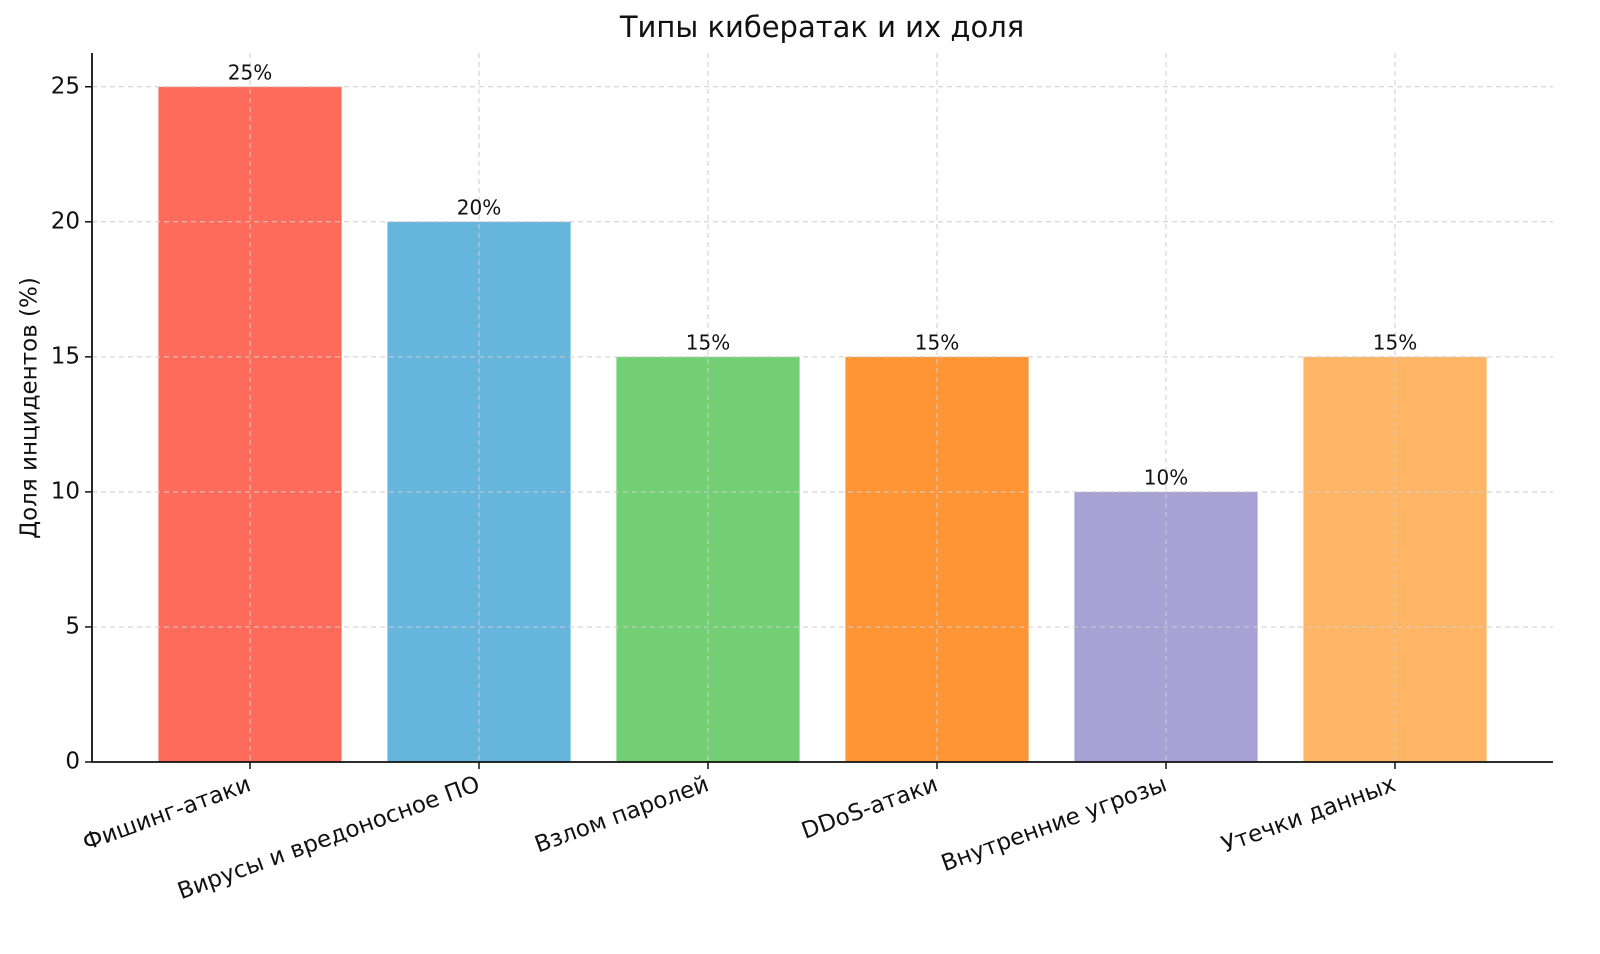  What do you see at coordinates (65, 491) in the screenshot?
I see `y-tick-label: 10` at bounding box center [65, 491].